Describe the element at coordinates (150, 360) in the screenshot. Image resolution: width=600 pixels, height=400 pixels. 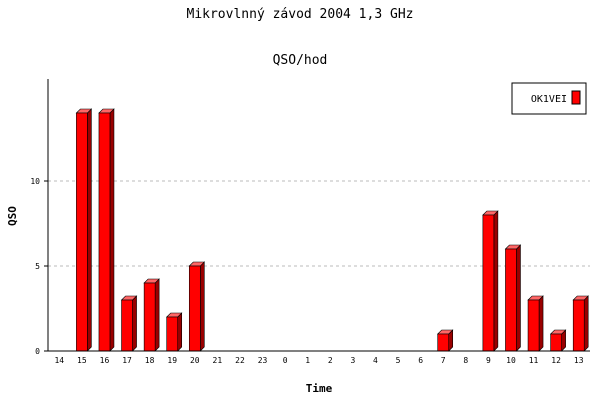
I see `x-tick-label: 18` at that location.